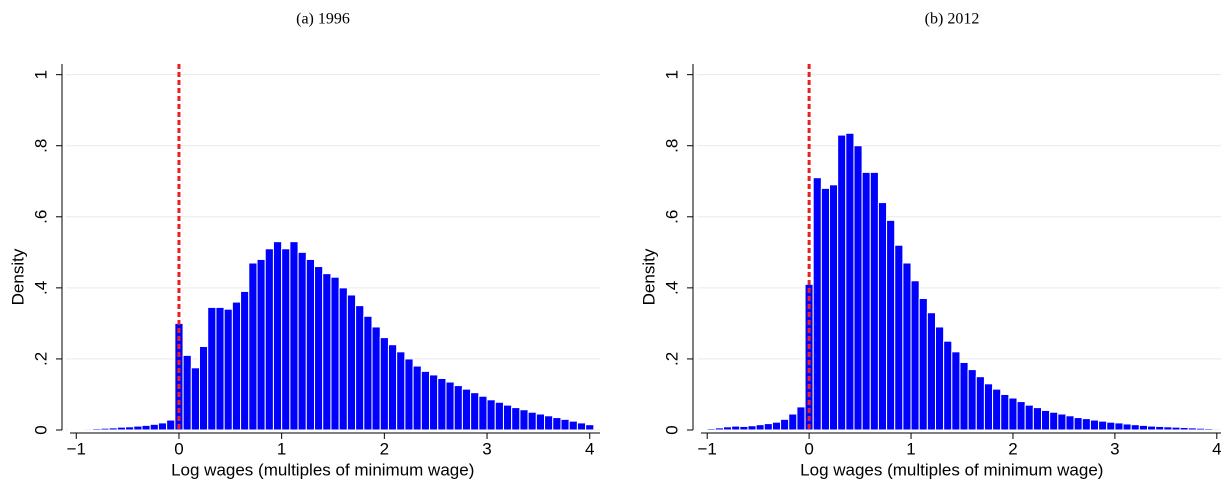 Image resolution: width=1221 pixels, height=485 pixels. I want to click on y-axis-label: Density, so click(17, 276).